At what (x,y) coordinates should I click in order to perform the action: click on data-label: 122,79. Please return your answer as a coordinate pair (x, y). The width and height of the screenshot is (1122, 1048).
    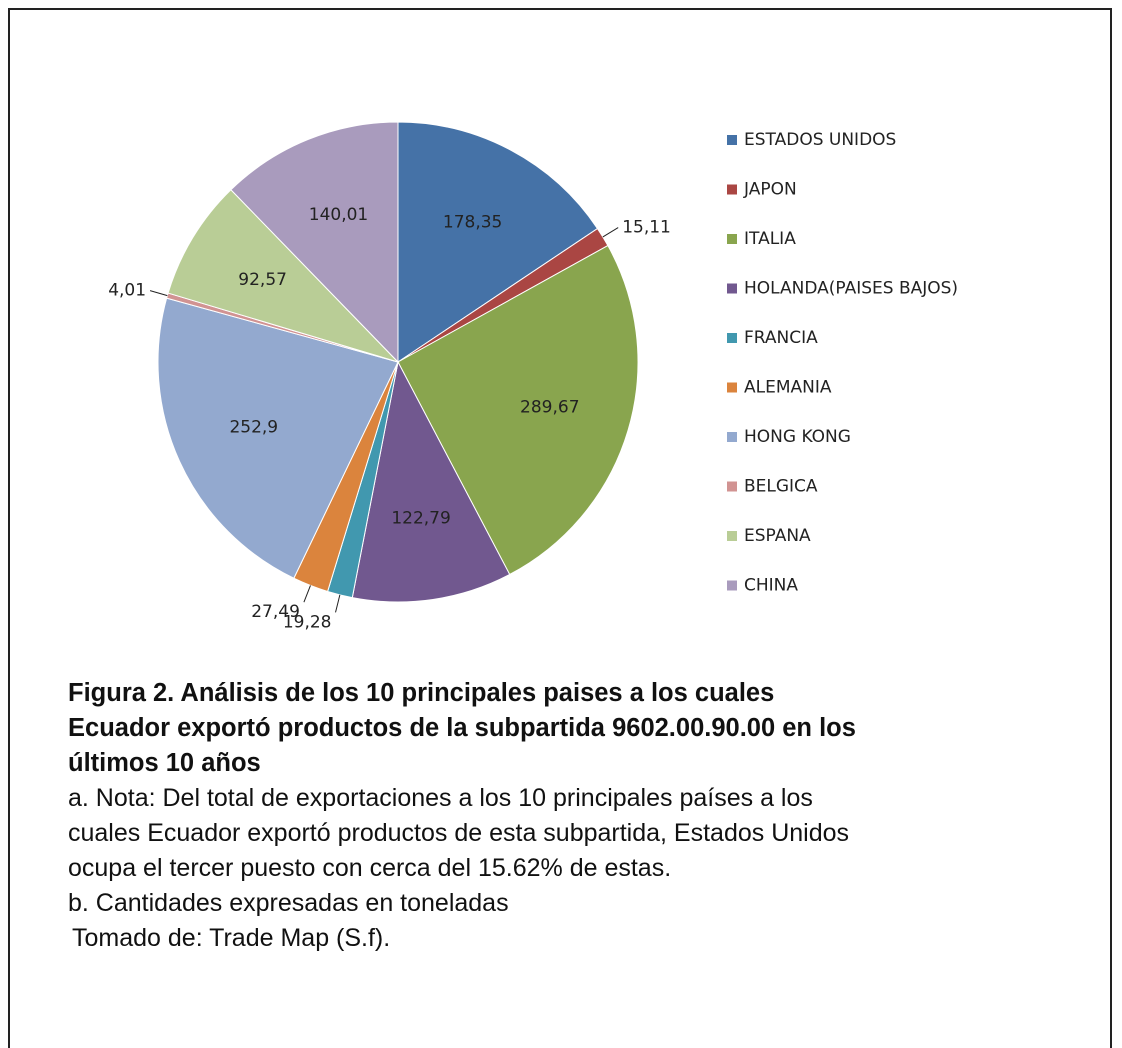
    Looking at the image, I should click on (420, 519).